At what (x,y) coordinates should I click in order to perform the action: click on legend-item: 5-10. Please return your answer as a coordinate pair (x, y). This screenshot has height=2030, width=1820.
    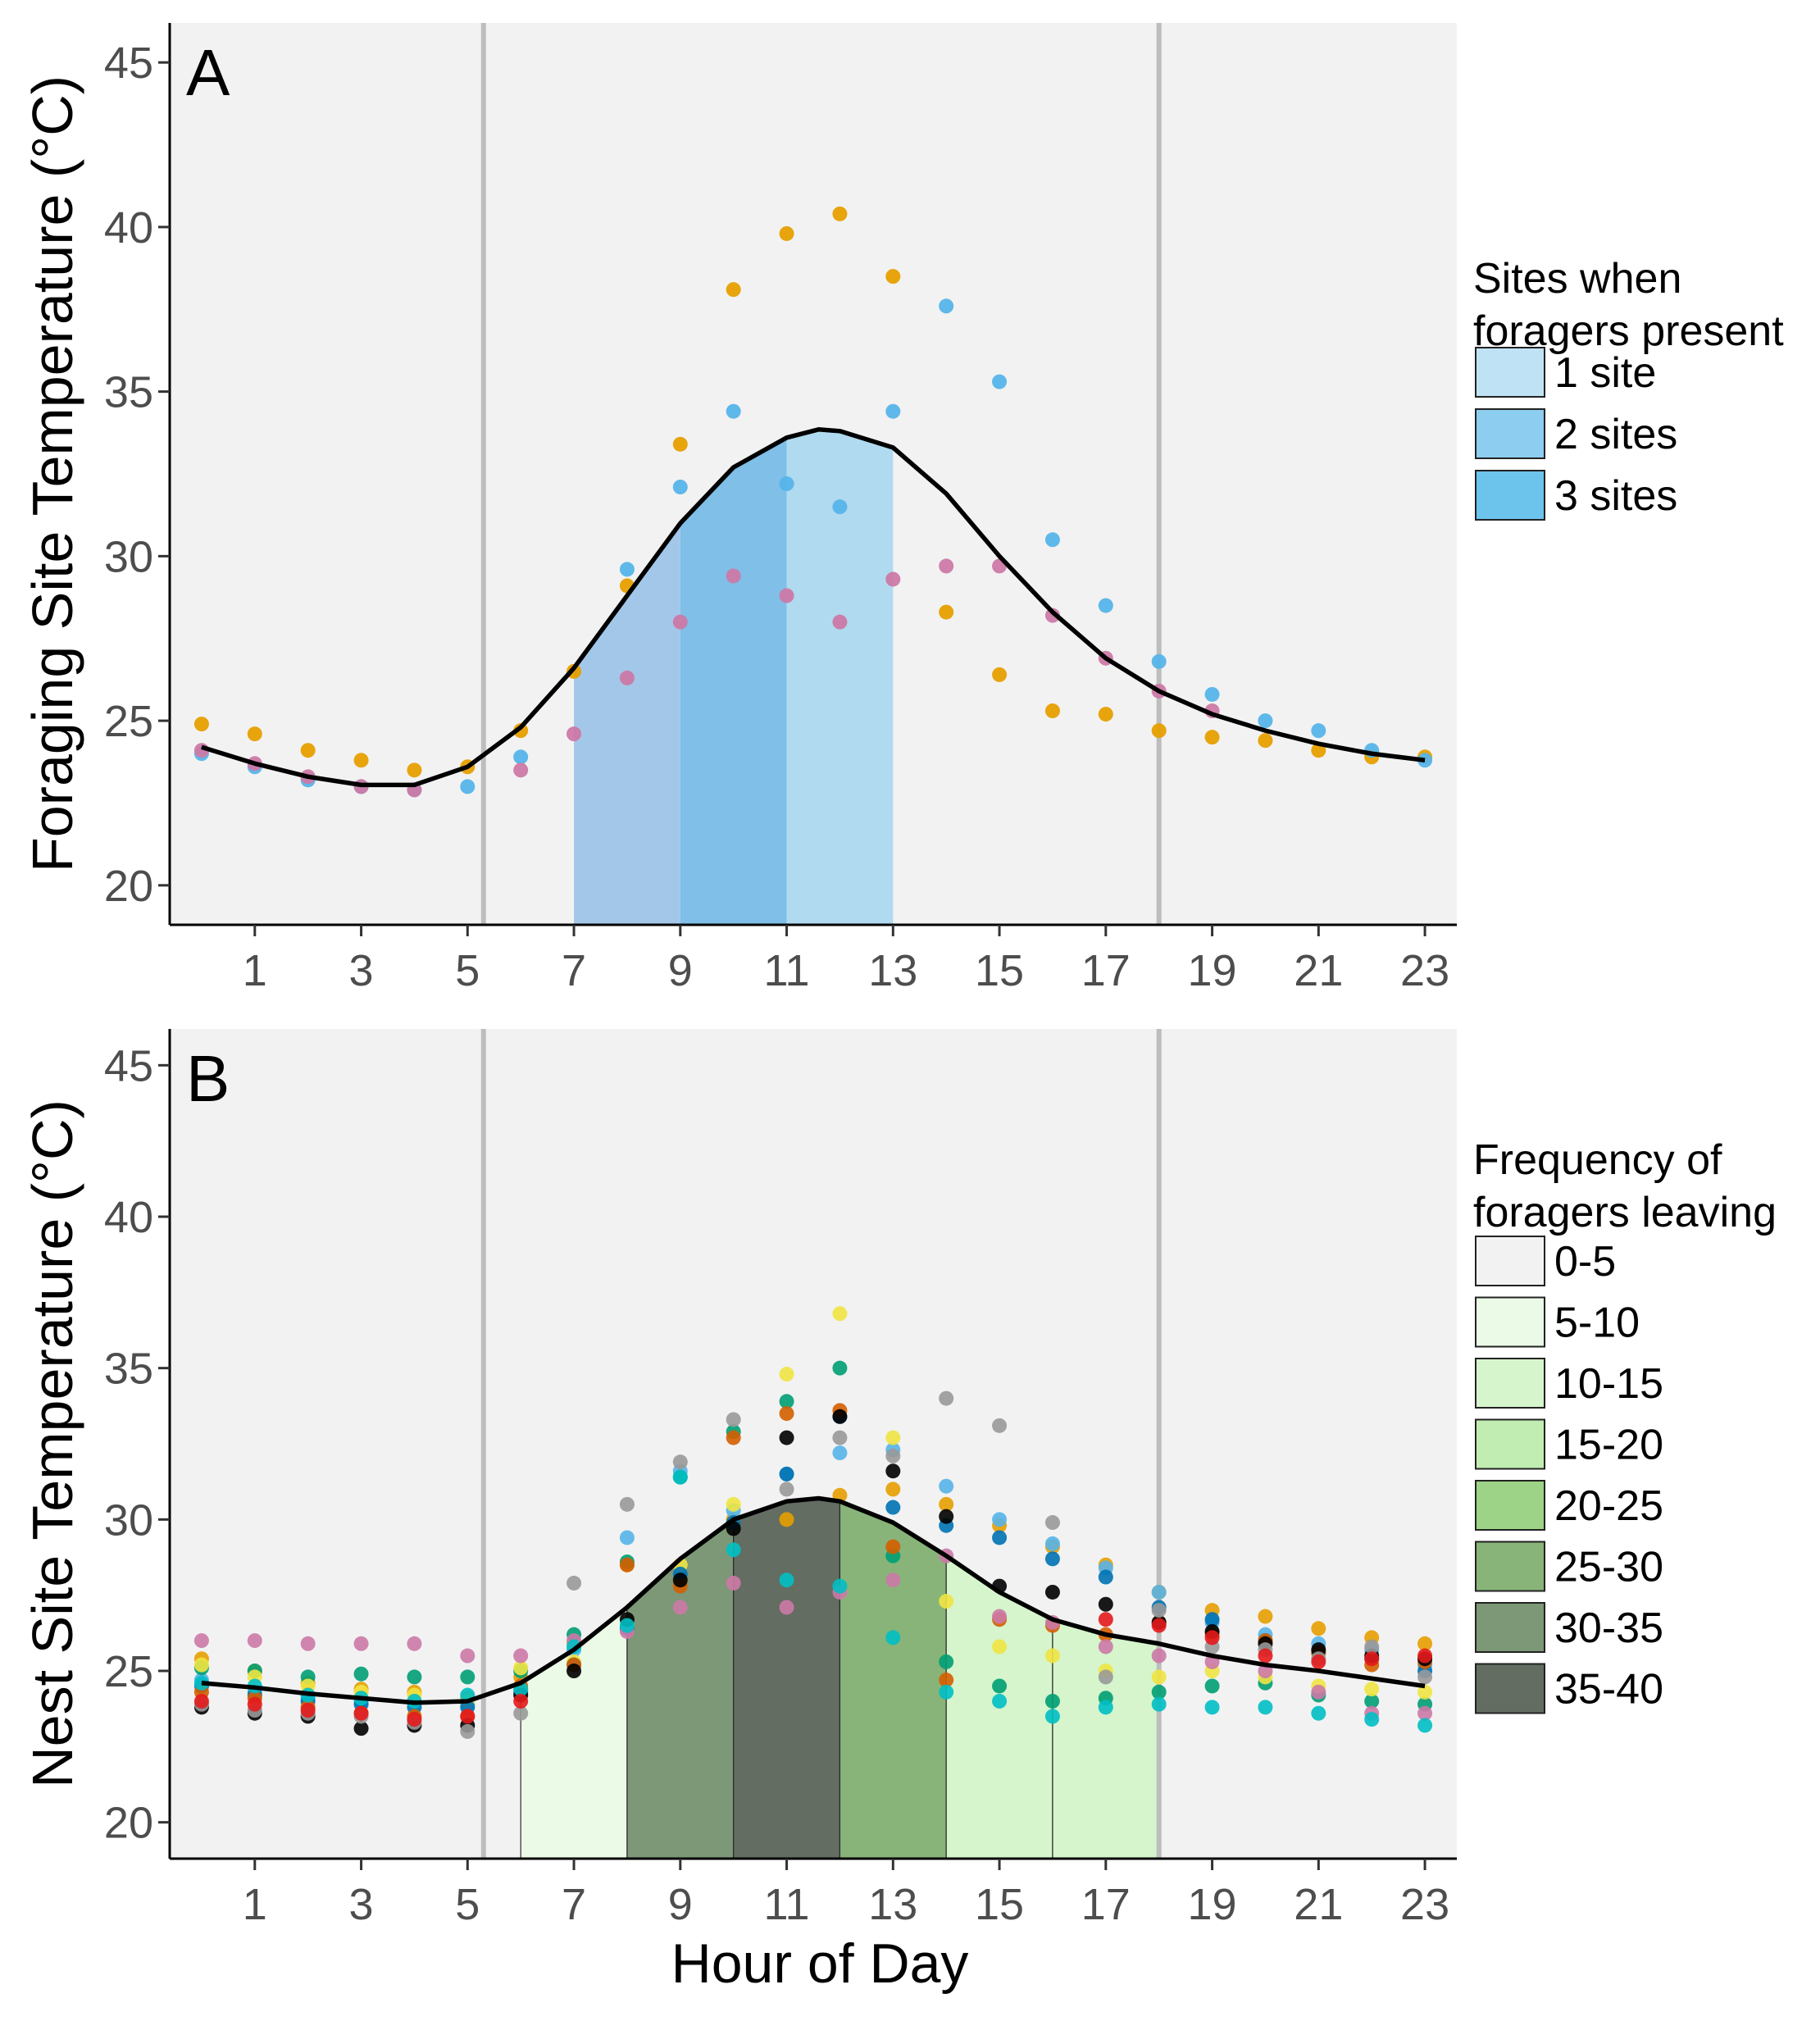
    Looking at the image, I should click on (1557, 1322).